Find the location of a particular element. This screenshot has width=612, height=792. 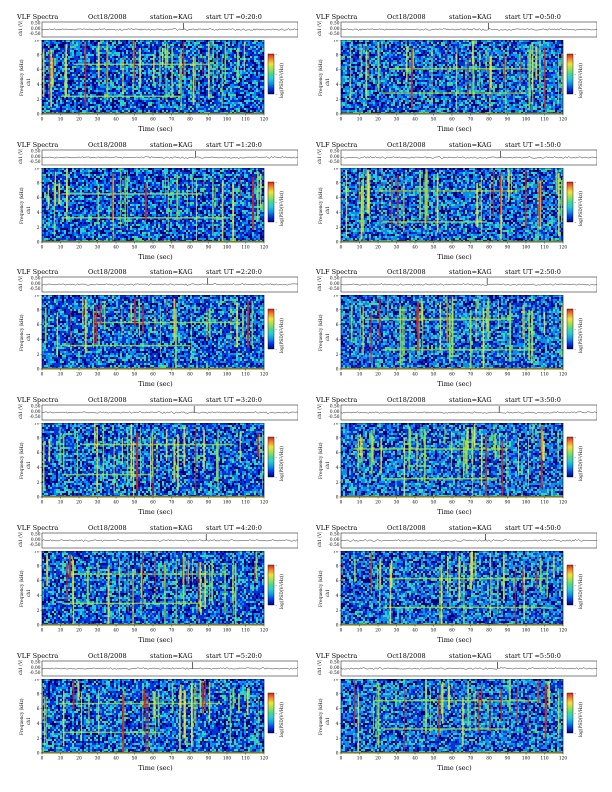

waveform-trace is located at coordinates (169, 29).